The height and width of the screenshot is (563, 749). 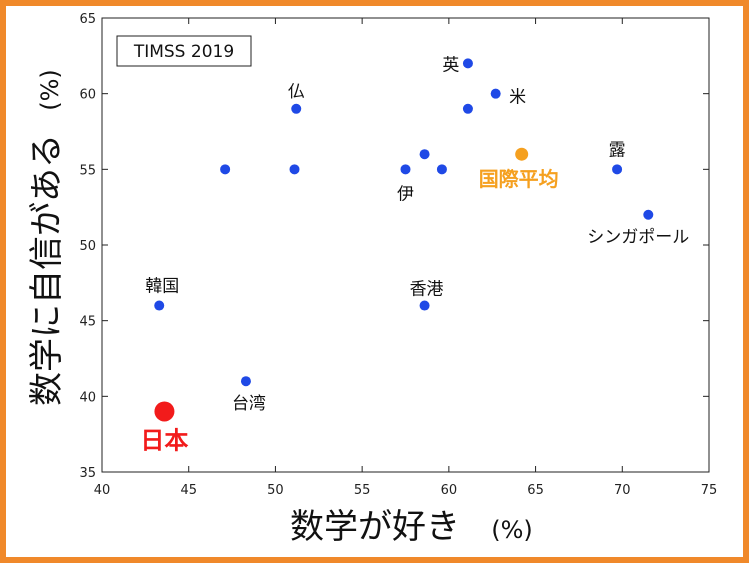 I want to click on data-point-japan, so click(x=164, y=411).